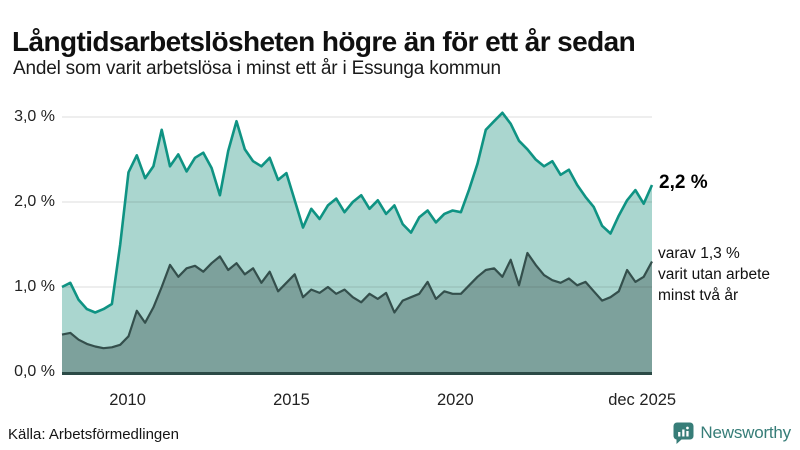  What do you see at coordinates (34, 201) in the screenshot?
I see `y-axis-tick-label: 2,0 %` at bounding box center [34, 201].